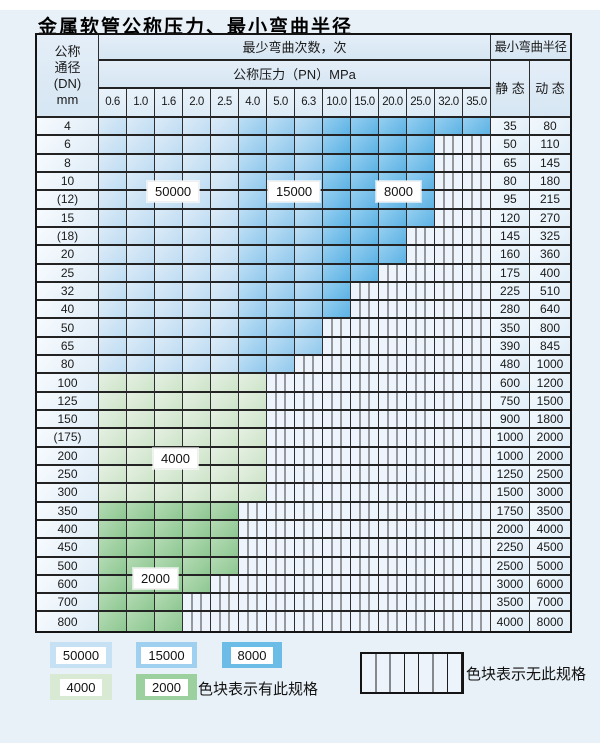  Describe the element at coordinates (412, 673) in the screenshot. I see `no-spec-swatch` at that location.